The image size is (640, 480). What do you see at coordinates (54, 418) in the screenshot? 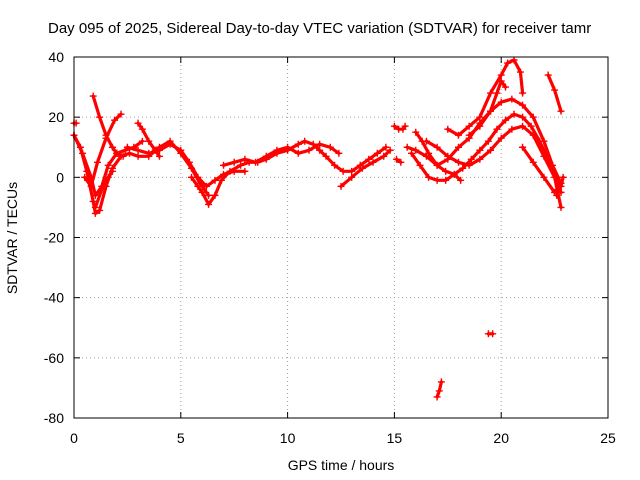
I see `y-tick-label: -80` at bounding box center [54, 418].